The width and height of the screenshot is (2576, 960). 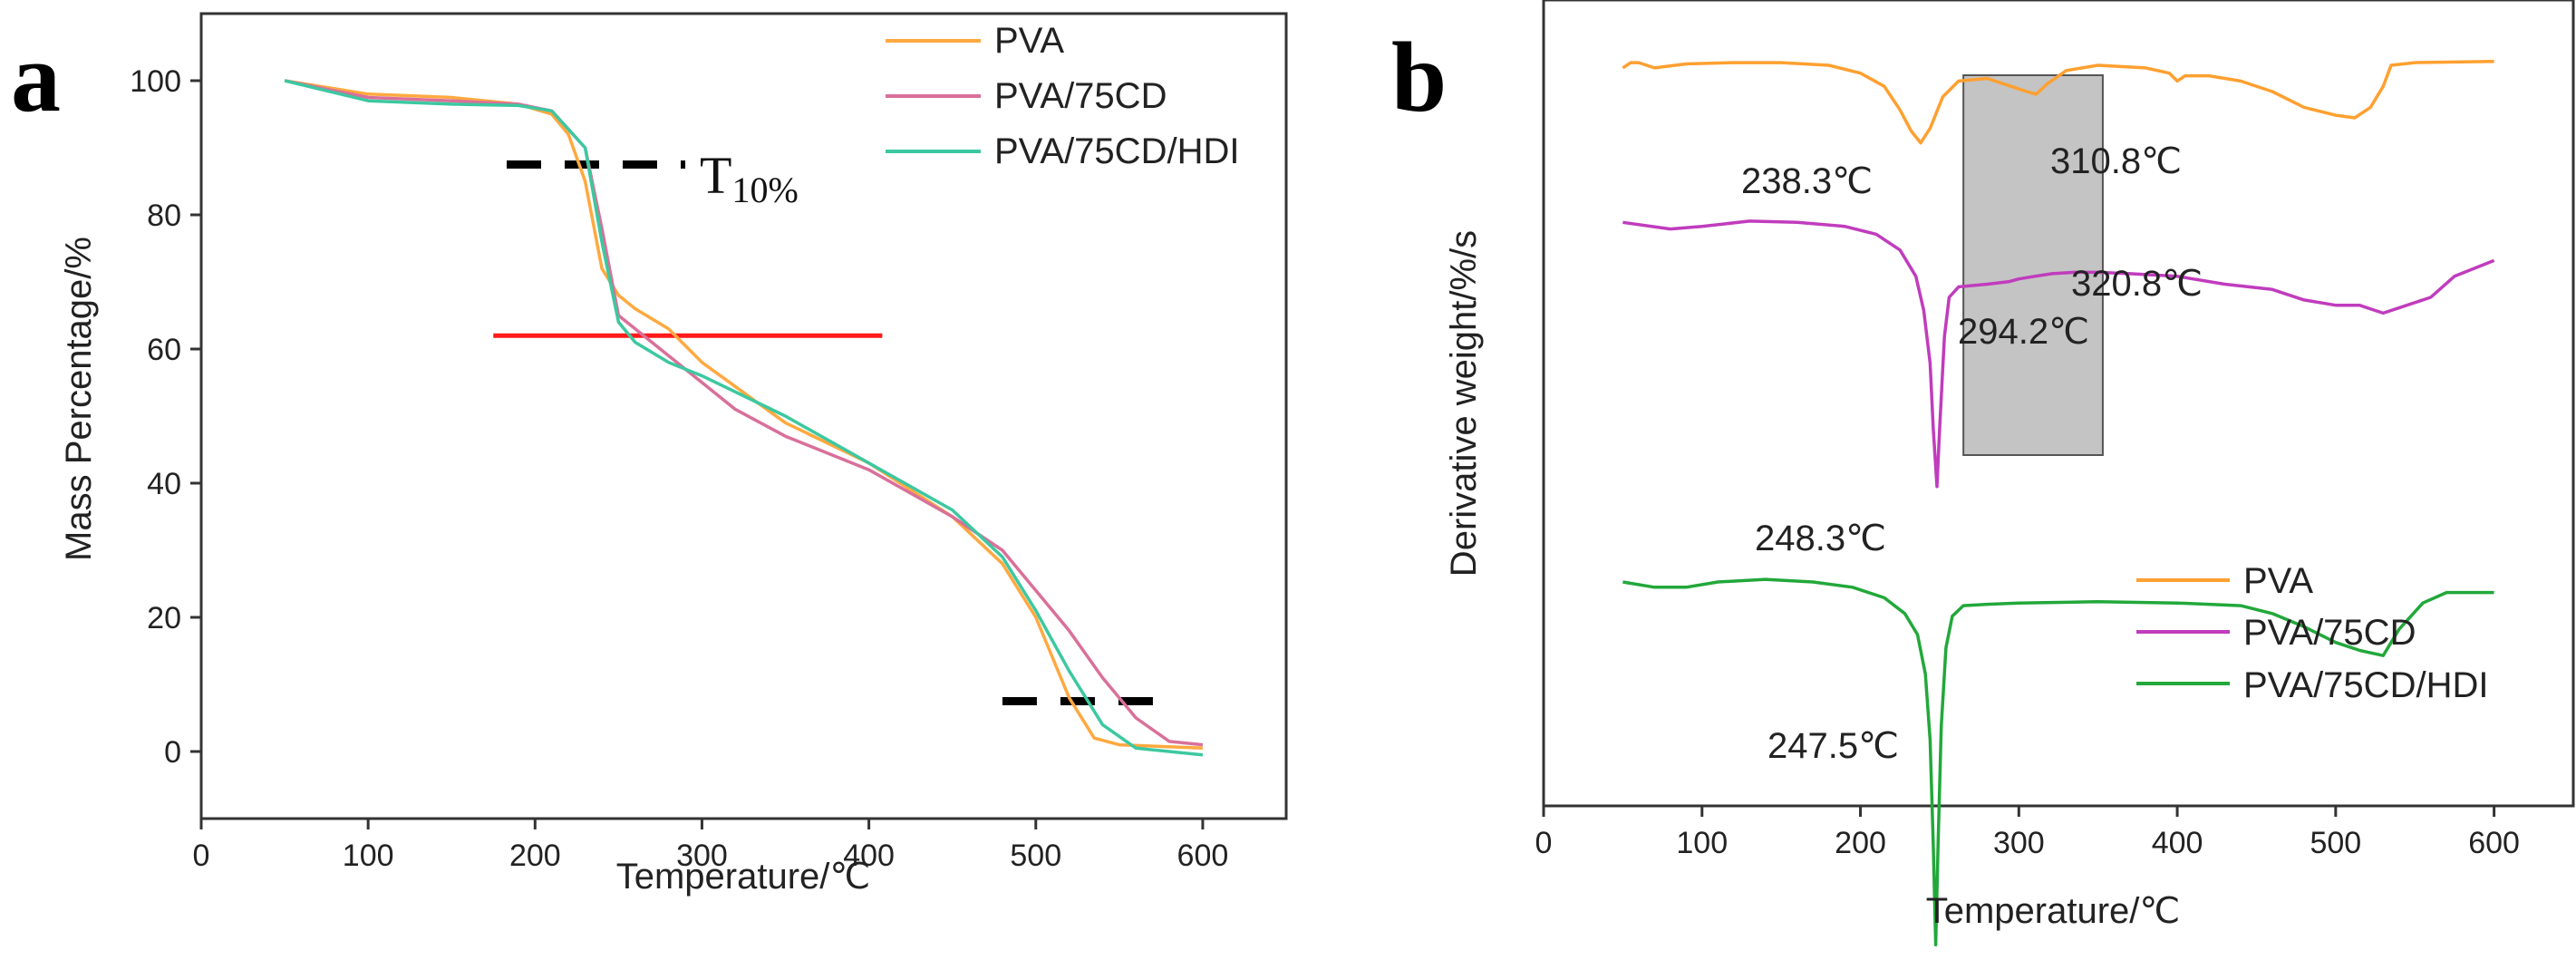 What do you see at coordinates (1080, 96) in the screenshot?
I see `legend-a-pva75cd-label: PVA/75CD` at bounding box center [1080, 96].